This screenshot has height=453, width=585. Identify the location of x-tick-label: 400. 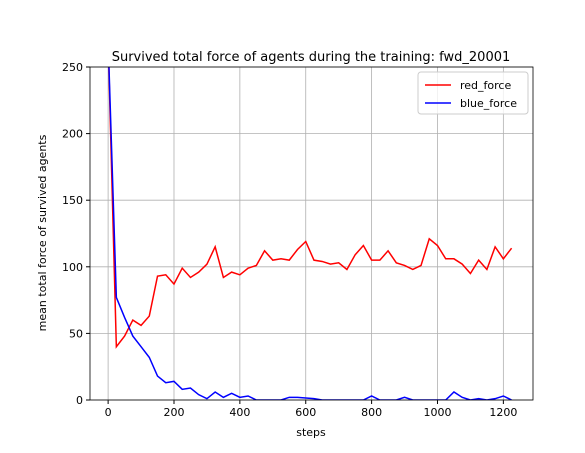
(239, 412).